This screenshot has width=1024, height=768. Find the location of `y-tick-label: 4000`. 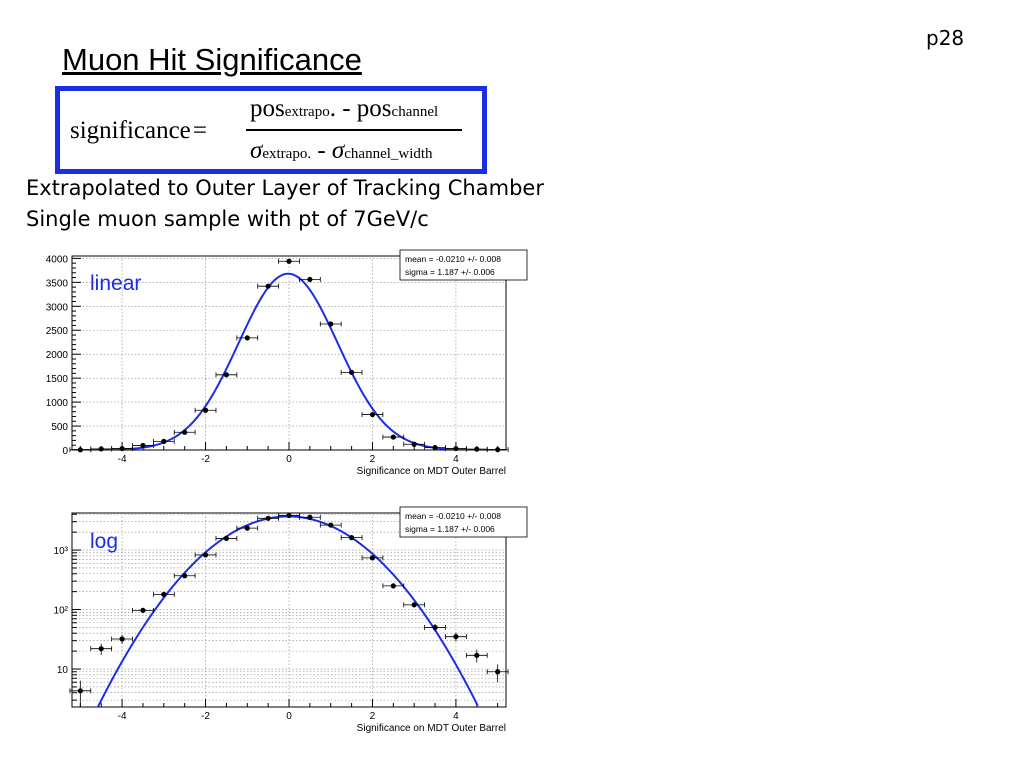

y-tick-label: 4000 is located at coordinates (57, 259).